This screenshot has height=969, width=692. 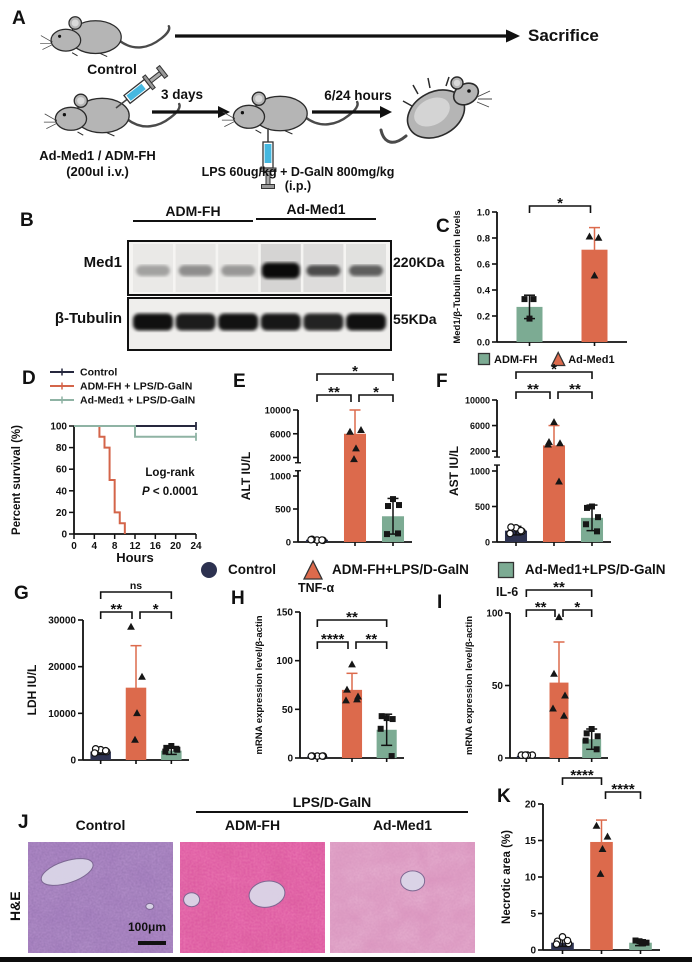 What do you see at coordinates (32, 690) in the screenshot?
I see `svg-text: LDH IU/L` at bounding box center [32, 690].